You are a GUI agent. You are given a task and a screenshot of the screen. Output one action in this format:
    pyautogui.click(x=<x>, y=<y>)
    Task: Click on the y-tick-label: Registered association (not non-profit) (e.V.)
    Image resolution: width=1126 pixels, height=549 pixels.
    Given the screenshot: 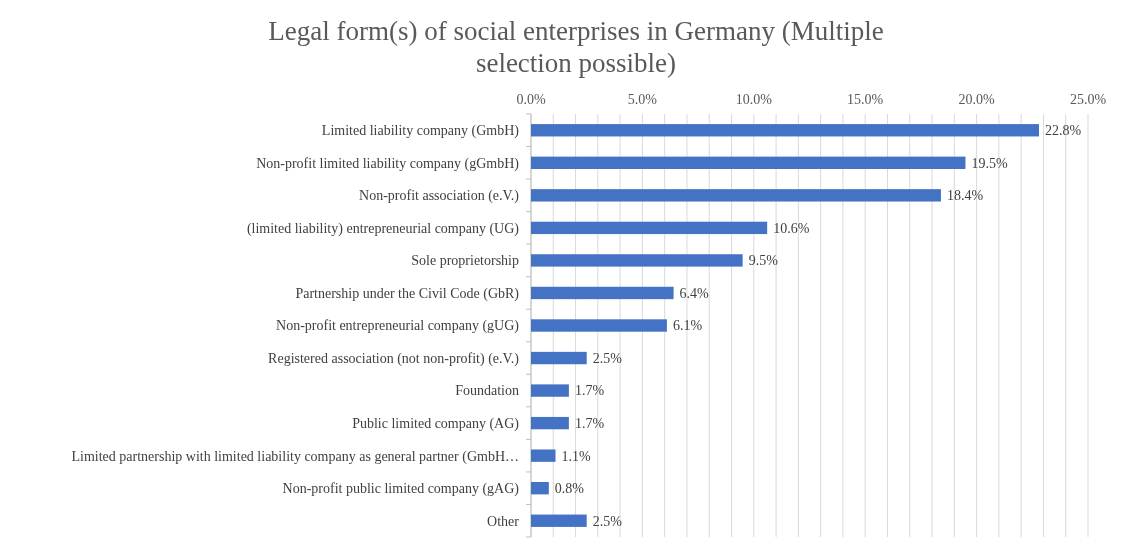 What is the action you would take?
    pyautogui.click(x=394, y=358)
    